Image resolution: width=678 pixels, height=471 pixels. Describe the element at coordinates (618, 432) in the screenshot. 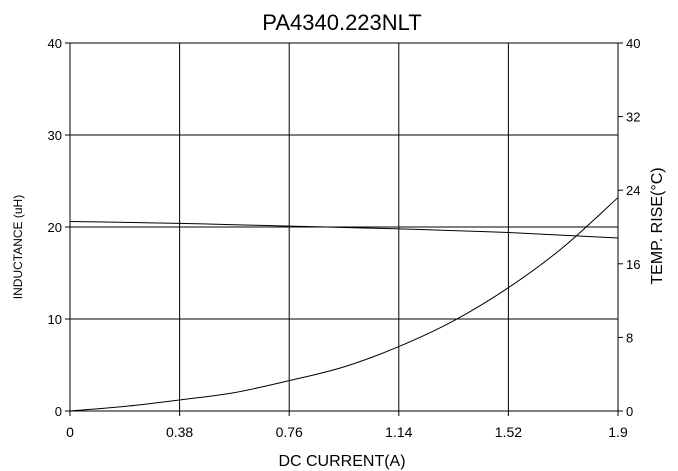

I see `x-tick-label: 1.9` at that location.